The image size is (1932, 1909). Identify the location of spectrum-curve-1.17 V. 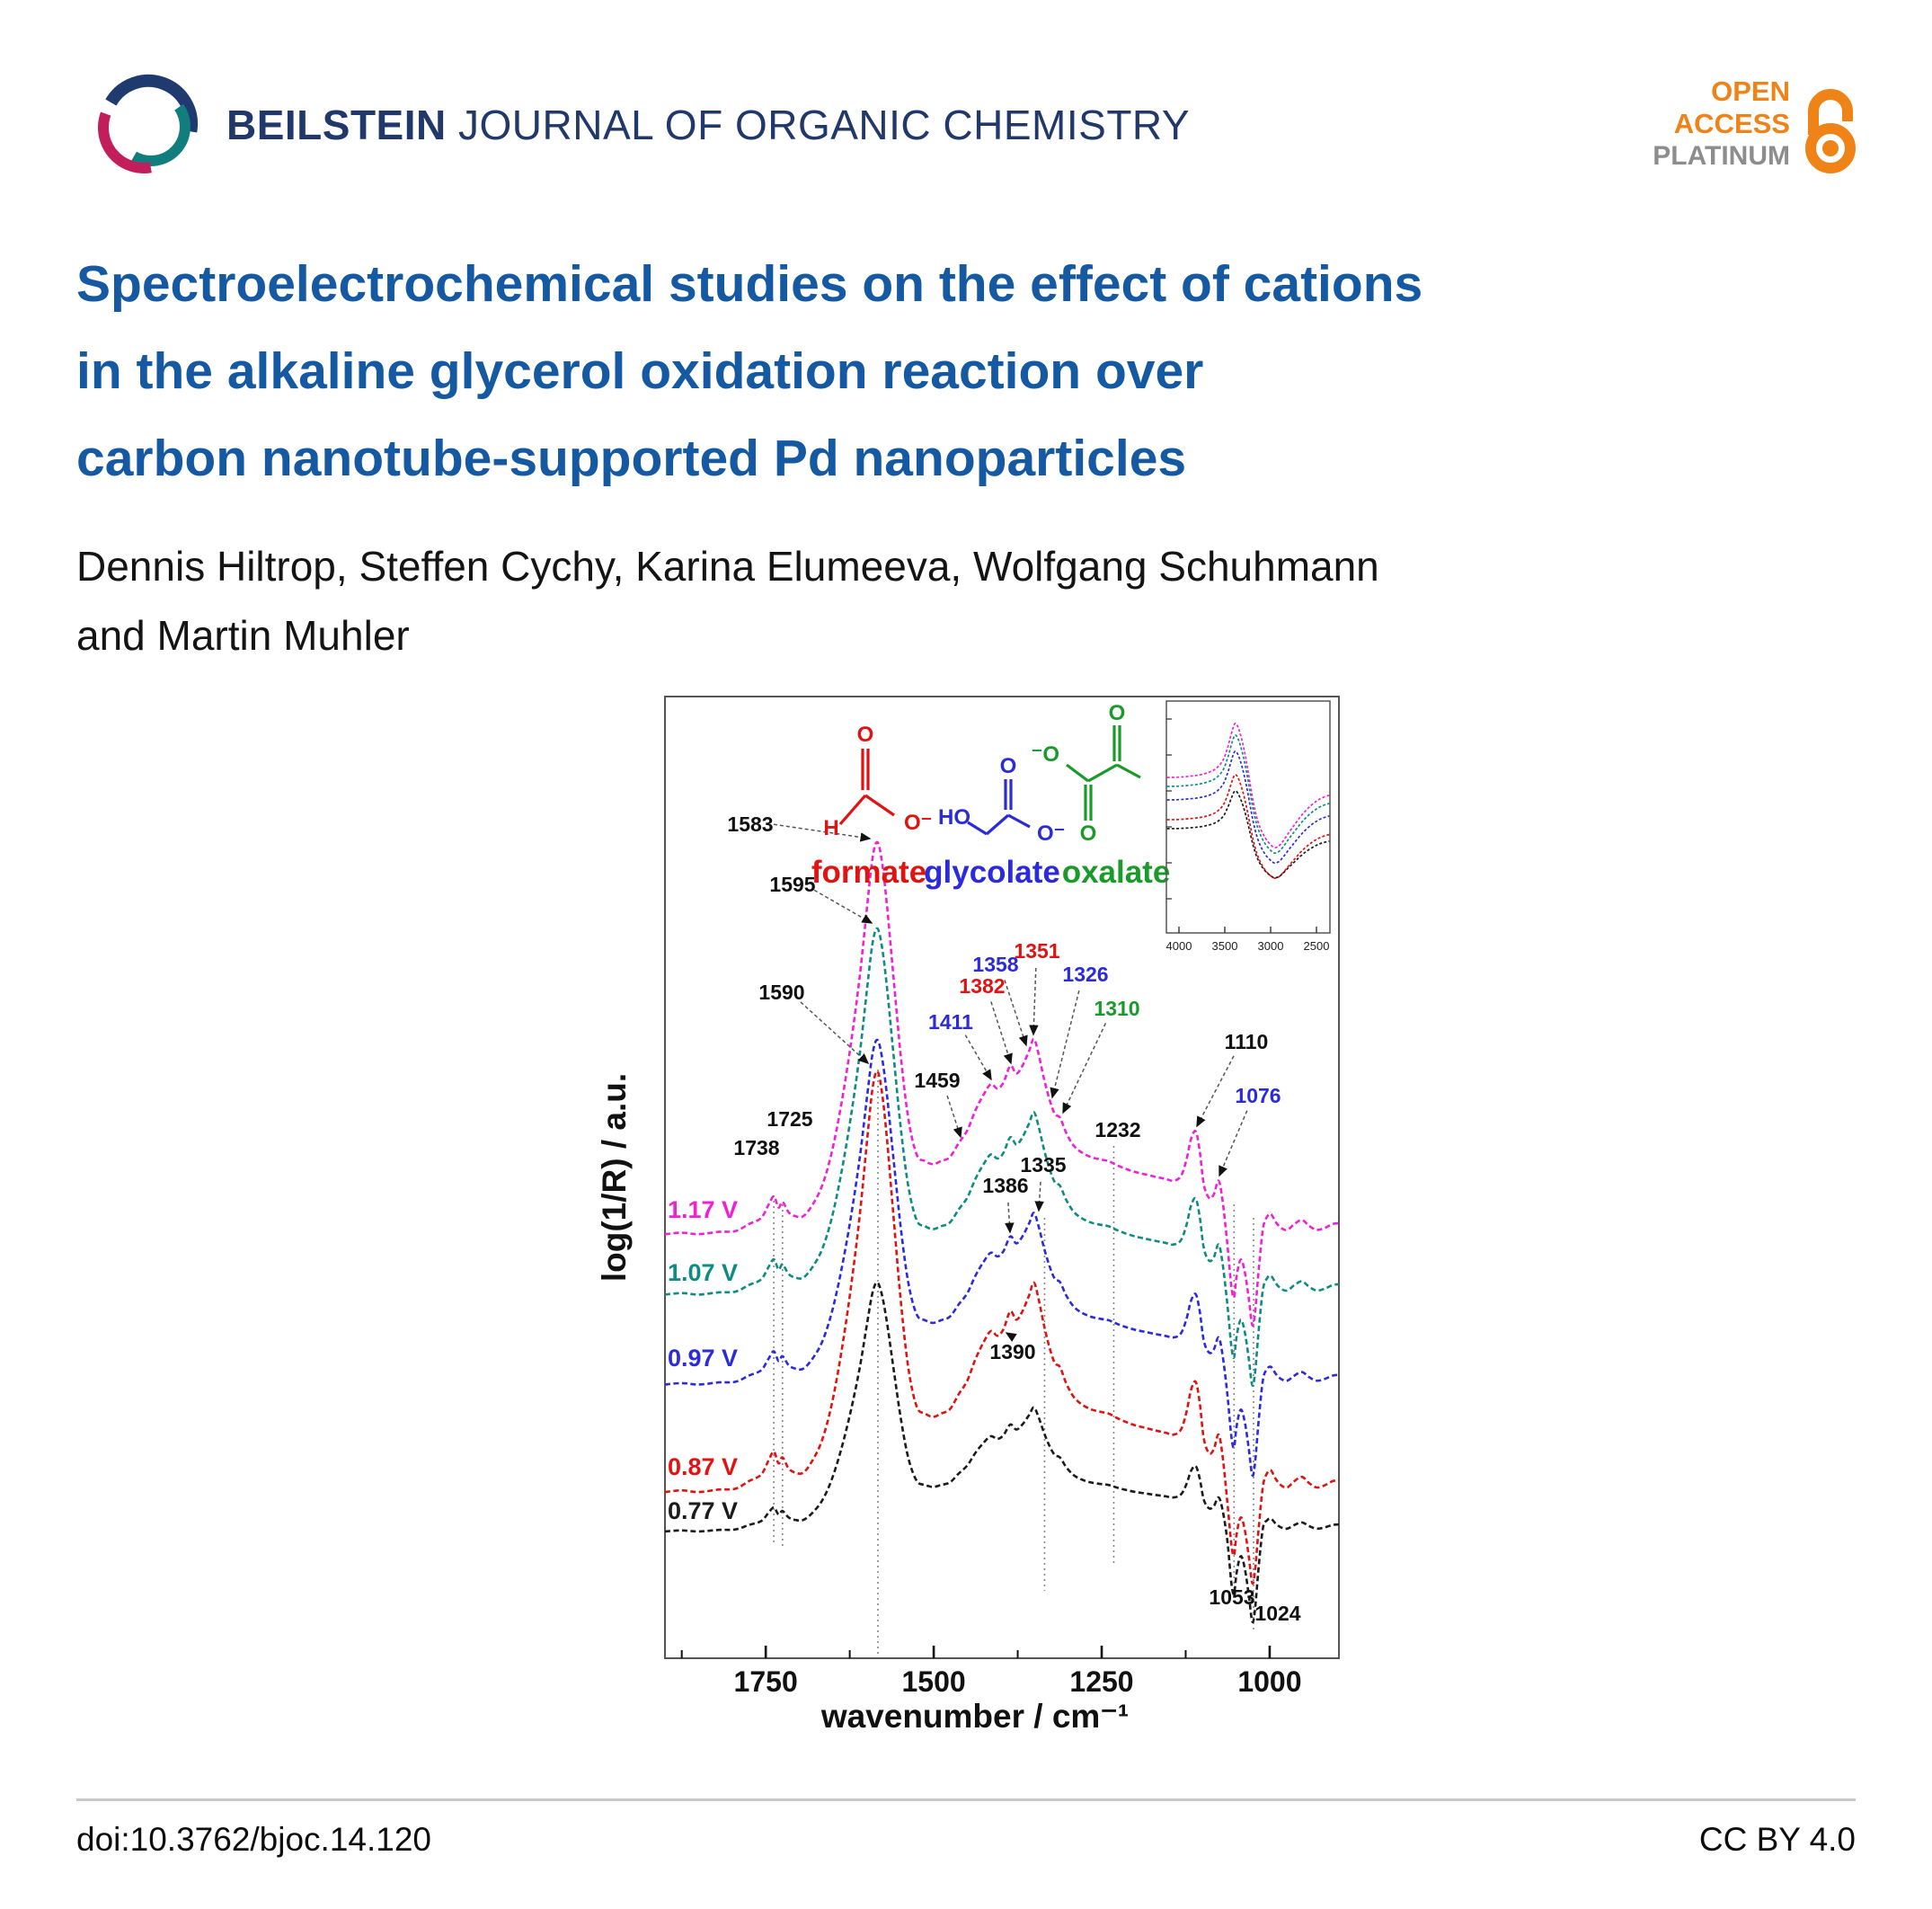
(1002, 1083).